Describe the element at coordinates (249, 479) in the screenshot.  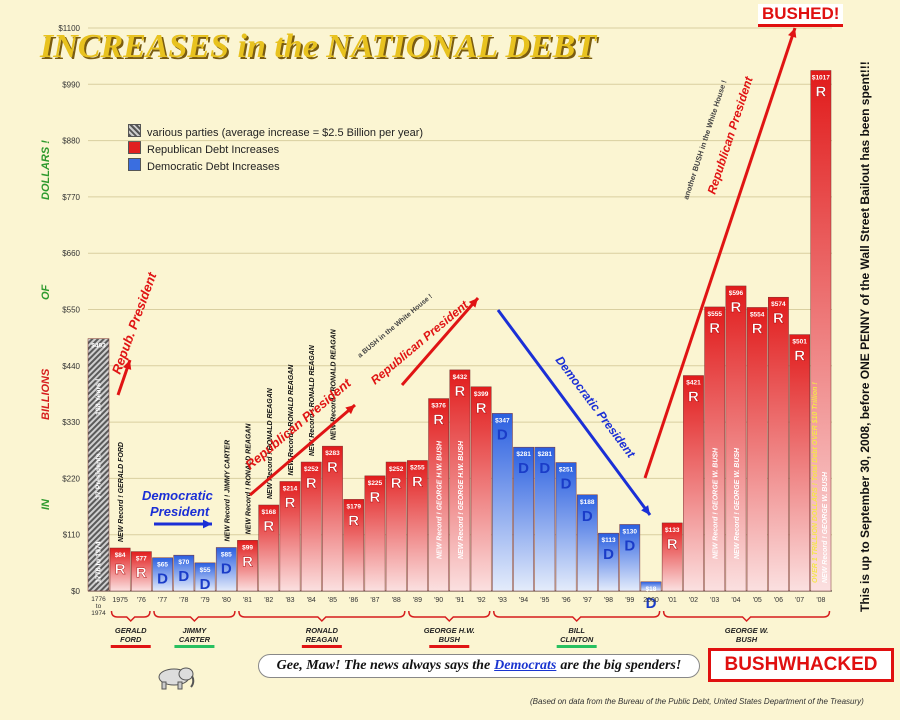
I see `bar-note: NEW Record ! RONALD REAGAN` at that location.